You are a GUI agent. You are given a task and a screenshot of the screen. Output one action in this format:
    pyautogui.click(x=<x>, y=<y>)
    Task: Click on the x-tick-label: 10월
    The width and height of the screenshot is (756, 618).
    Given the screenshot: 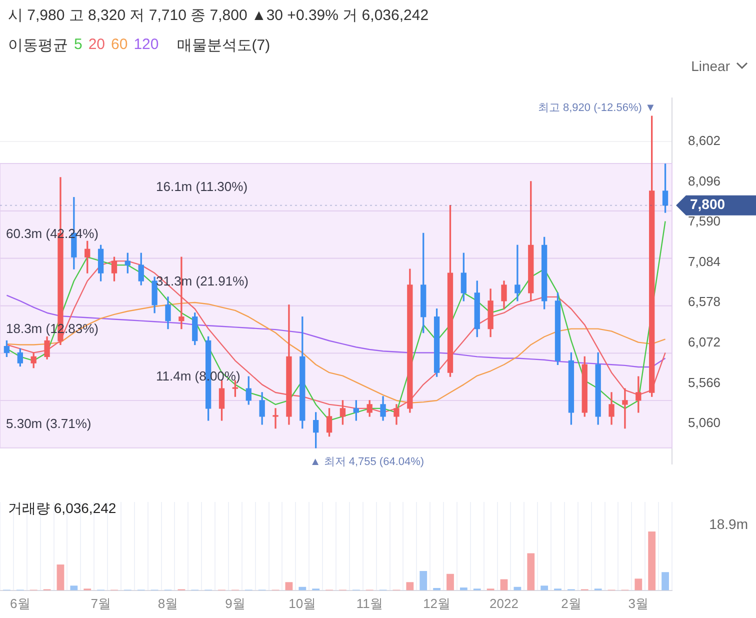 What is the action you would take?
    pyautogui.click(x=302, y=603)
    